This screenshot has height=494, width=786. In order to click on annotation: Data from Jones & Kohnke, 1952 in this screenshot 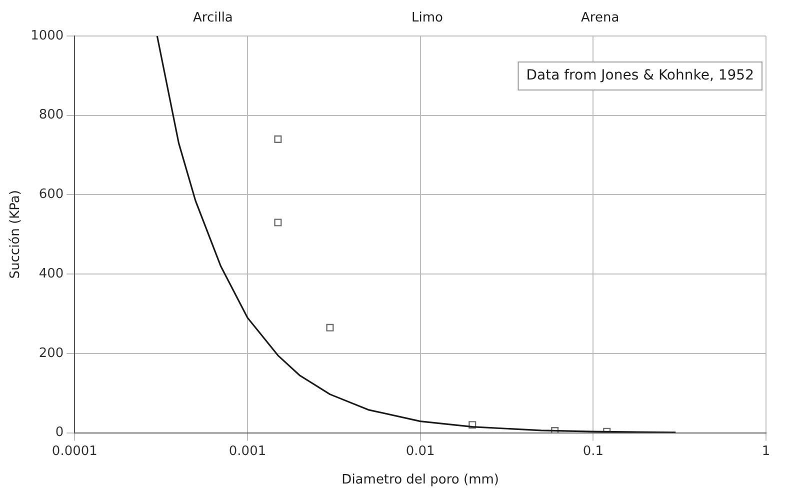, I will do `click(640, 76)`.